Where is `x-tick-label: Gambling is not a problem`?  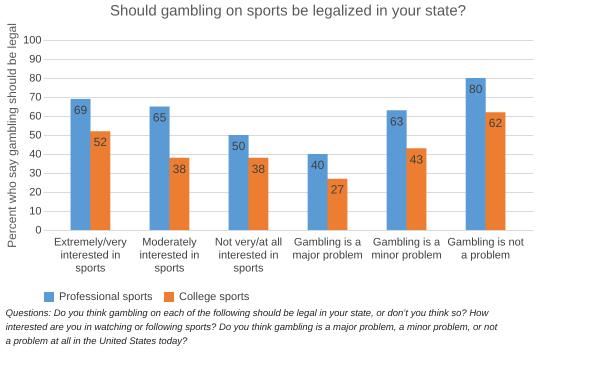
x-tick-label: Gambling is not a problem is located at coordinates (485, 249).